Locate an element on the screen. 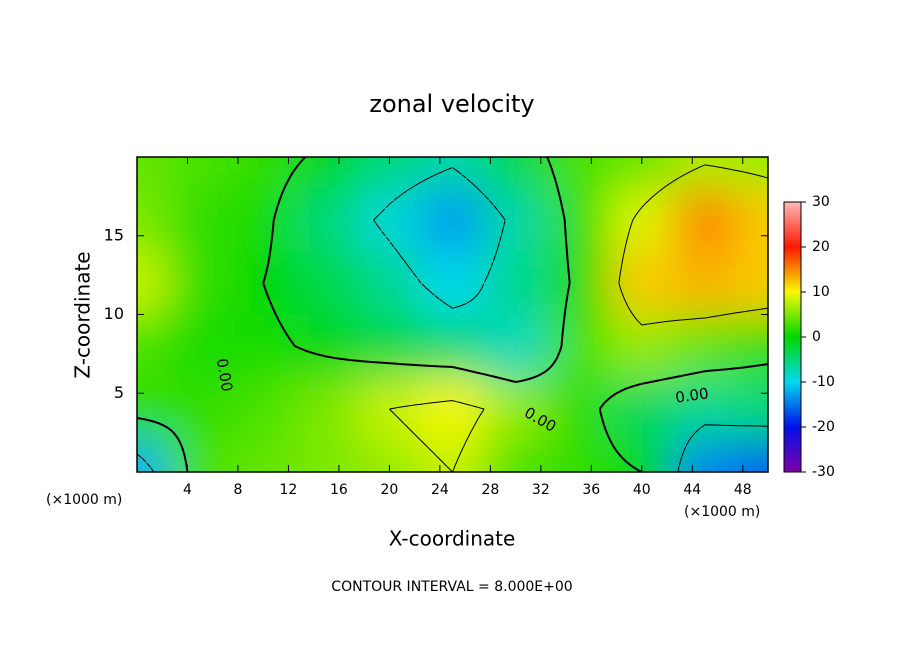 This screenshot has width=904, height=654. colorbar-frame is located at coordinates (792, 337).